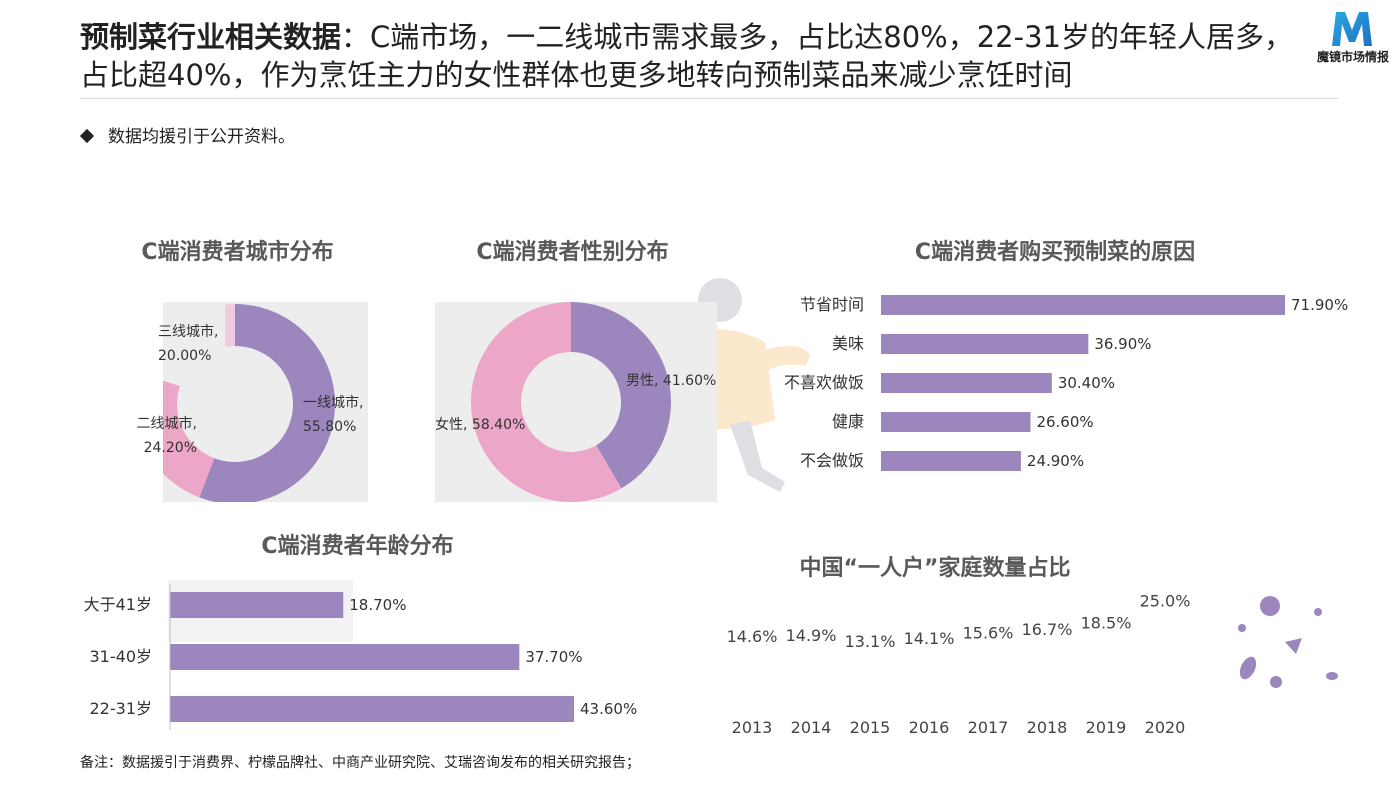  Describe the element at coordinates (870, 641) in the screenshot. I see `household-value-label: 13.1%` at that location.